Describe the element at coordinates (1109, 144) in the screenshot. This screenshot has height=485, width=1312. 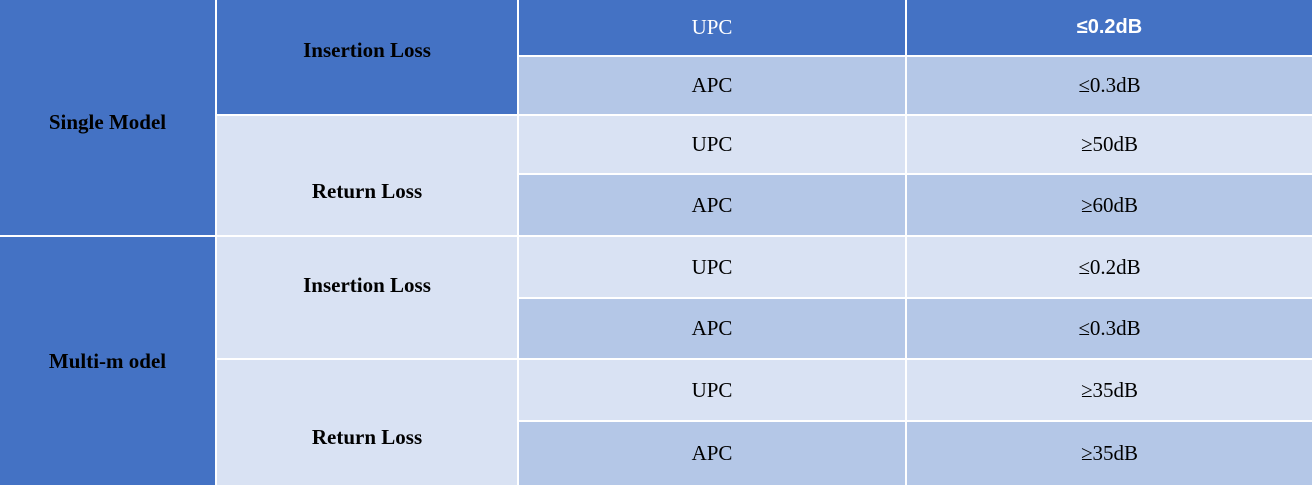
I see `value-cell: ≥50dB` at that location.